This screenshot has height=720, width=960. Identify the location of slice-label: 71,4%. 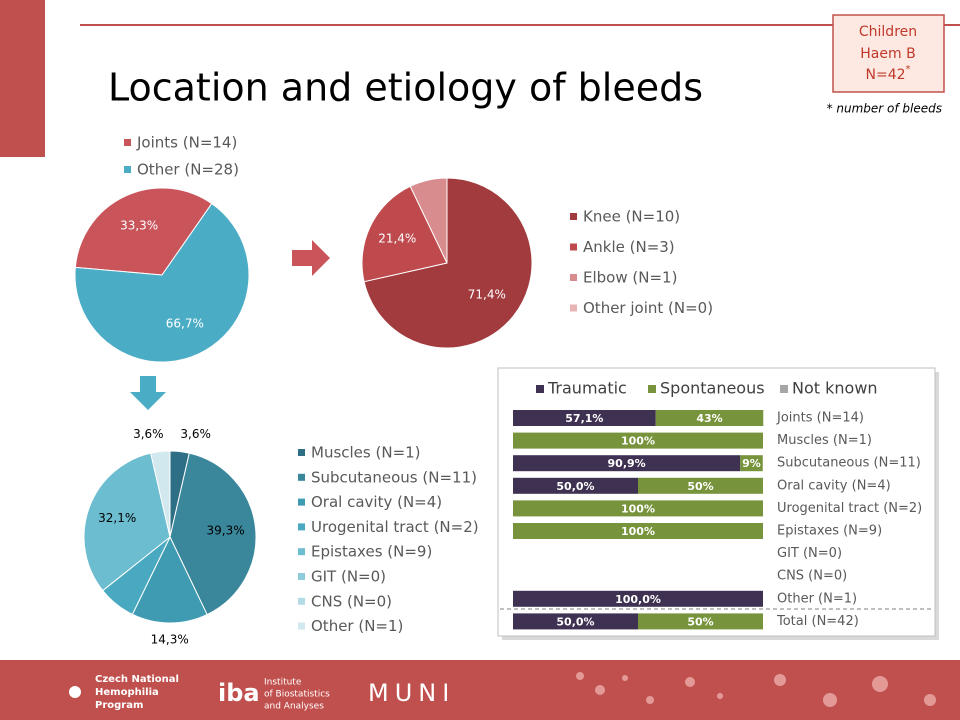
(487, 294).